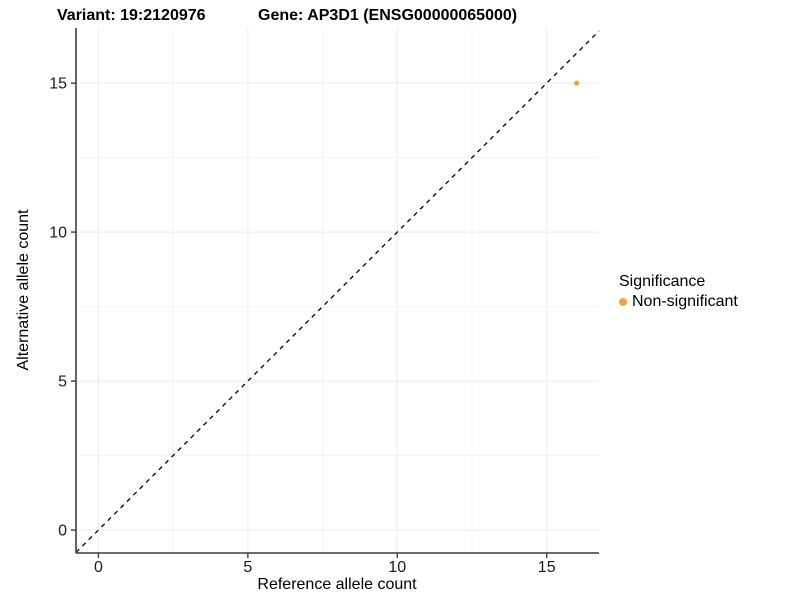  I want to click on y-tick-label: 5, so click(62, 382).